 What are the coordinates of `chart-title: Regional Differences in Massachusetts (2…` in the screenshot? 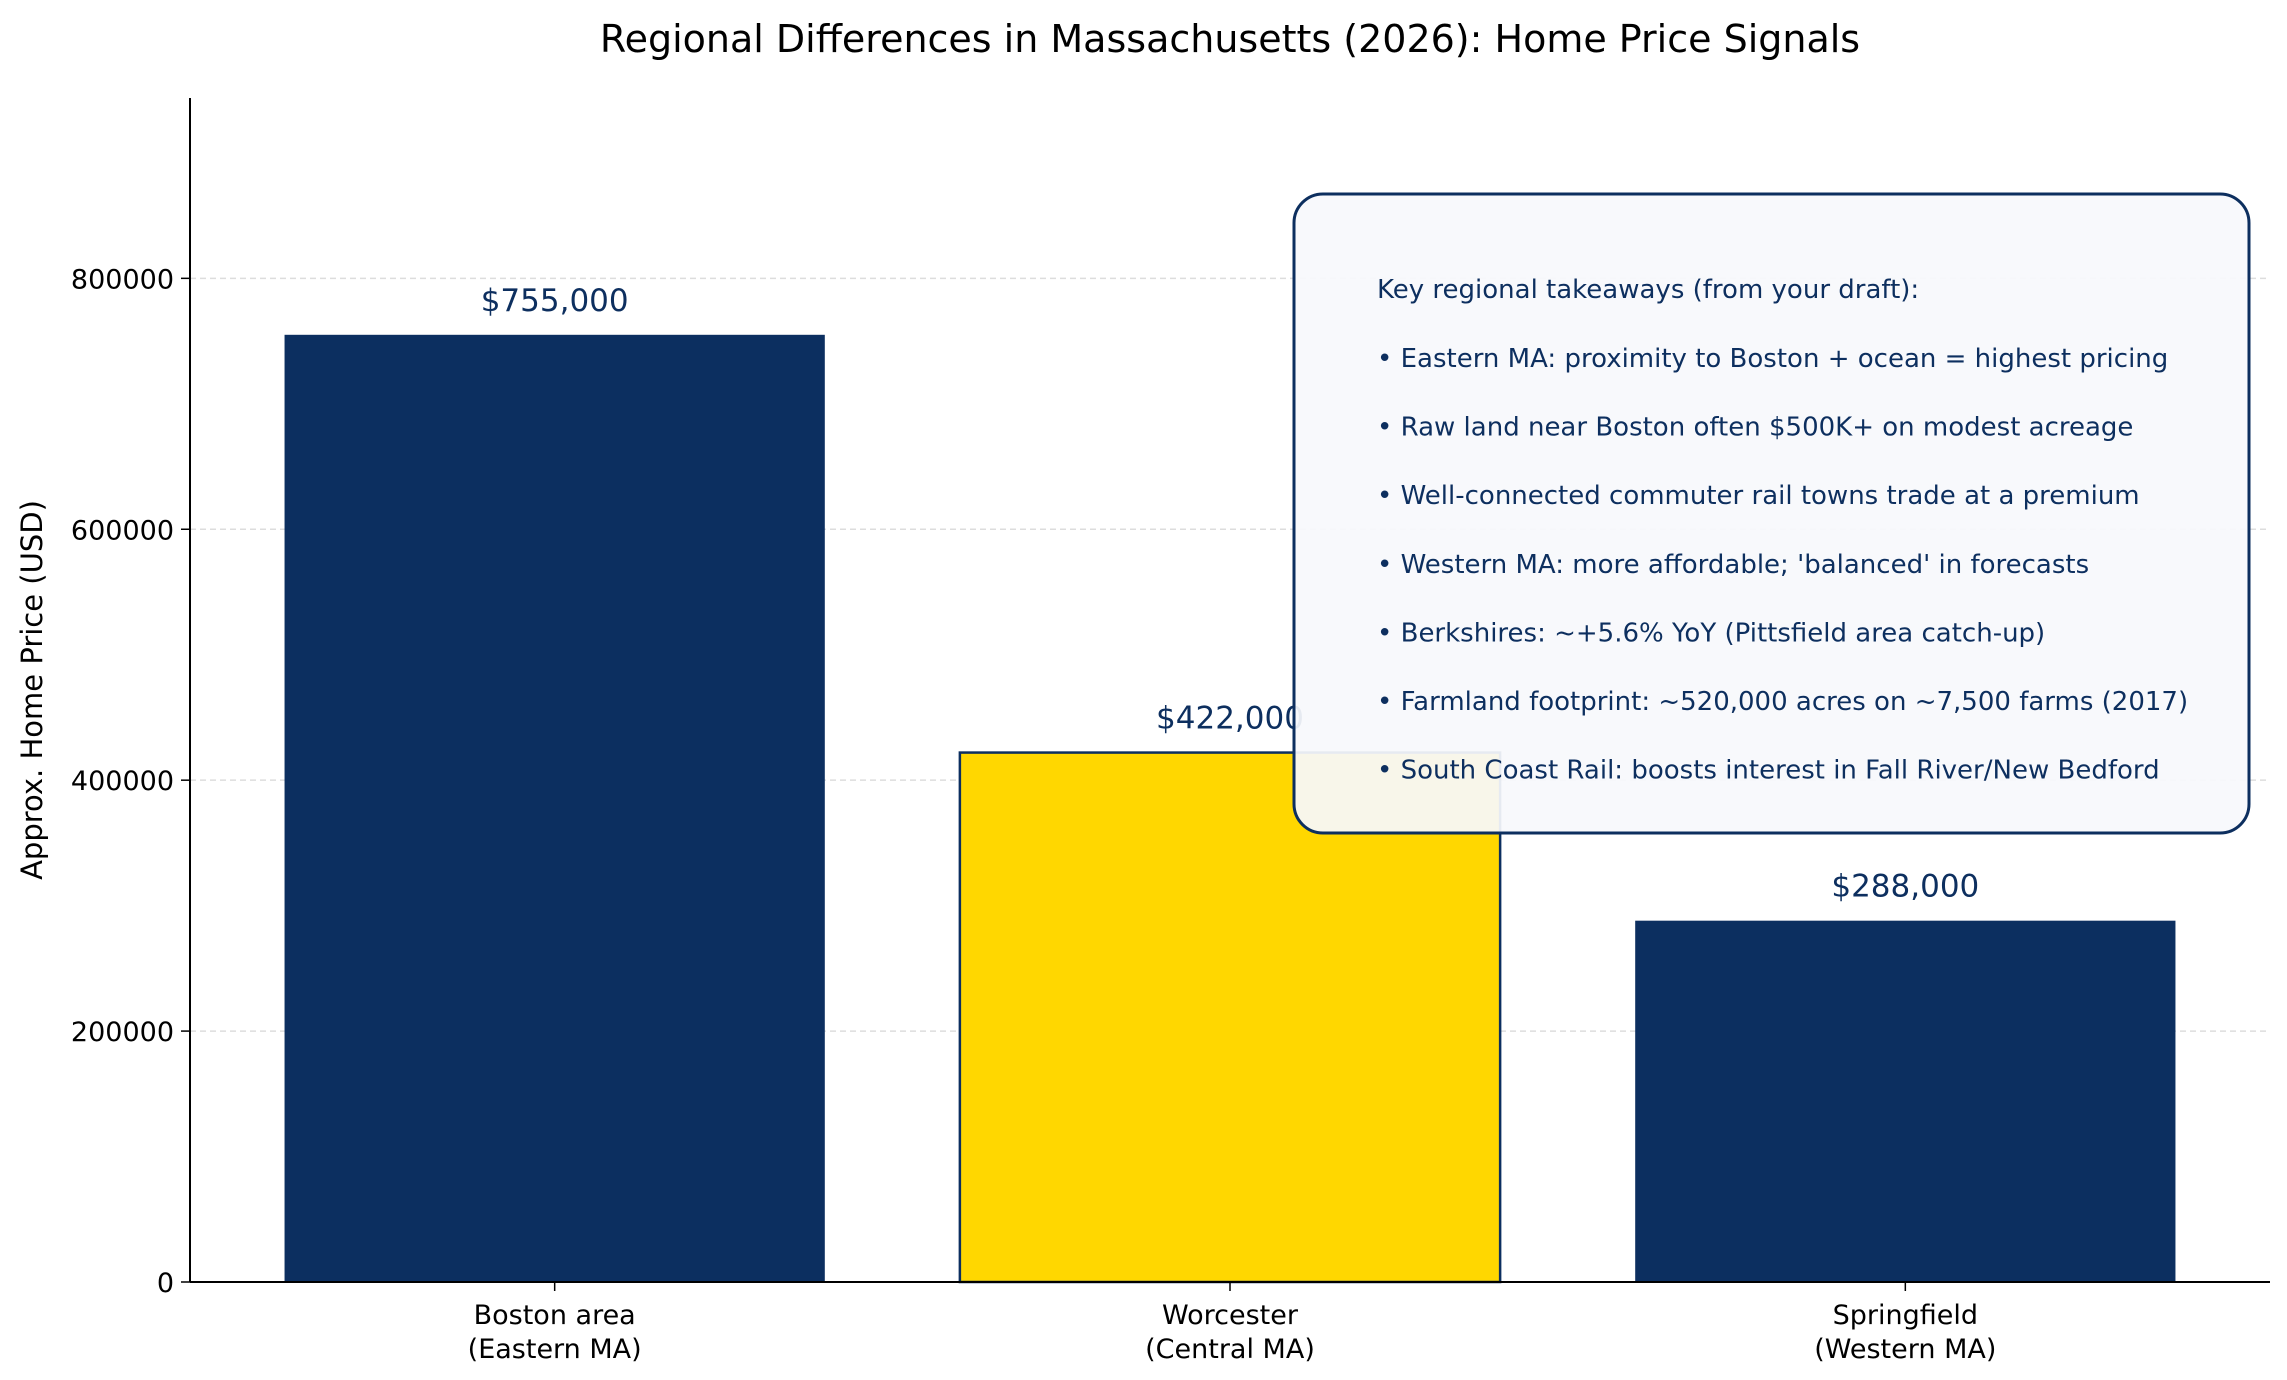 It's located at (1230, 39).